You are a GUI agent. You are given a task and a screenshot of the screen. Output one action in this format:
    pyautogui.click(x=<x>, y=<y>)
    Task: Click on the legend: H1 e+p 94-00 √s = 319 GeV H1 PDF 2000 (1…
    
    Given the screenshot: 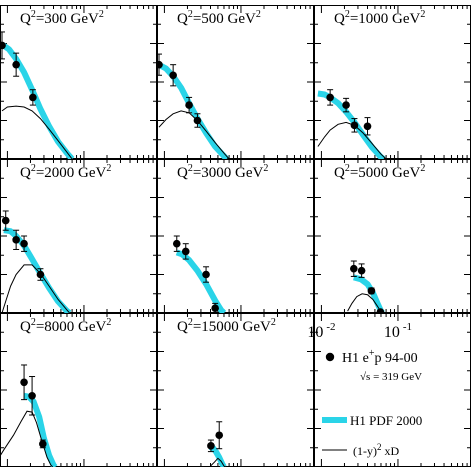 What is the action you would take?
    pyautogui.click(x=372, y=403)
    